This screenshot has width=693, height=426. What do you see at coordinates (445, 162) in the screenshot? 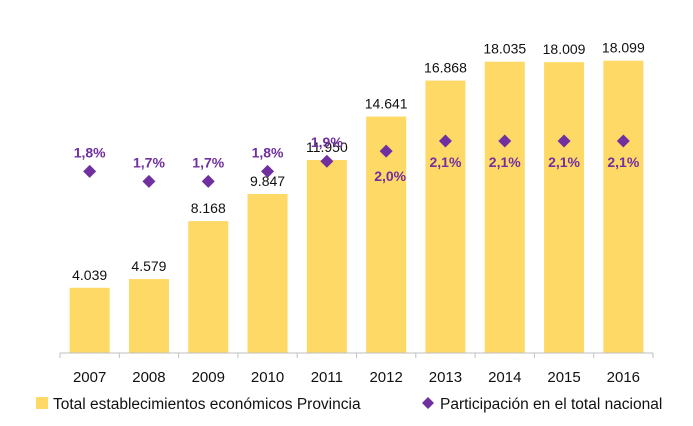
I see `marker-label-2013: 2,1%` at bounding box center [445, 162].